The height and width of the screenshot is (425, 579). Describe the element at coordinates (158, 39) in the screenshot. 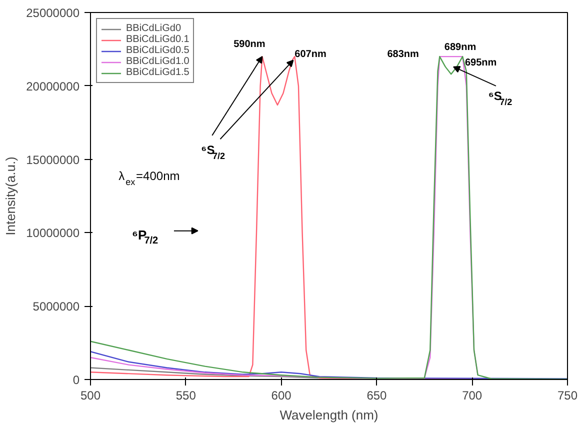

I see `legend-label: BBiCdLiGd0.1` at that location.